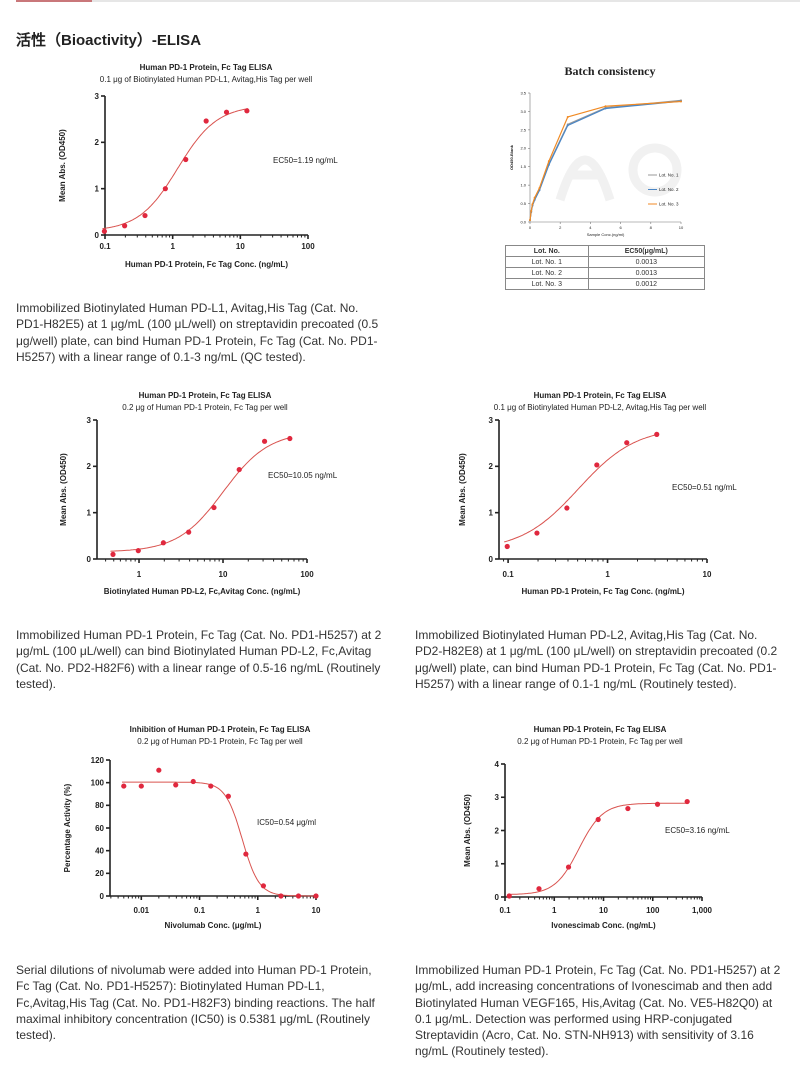 The image size is (800, 1071). Describe the element at coordinates (98, 760) in the screenshot. I see `y-tick-label: 120` at that location.